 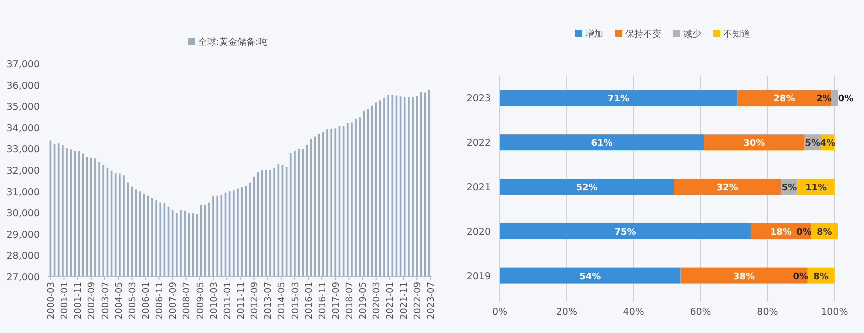 I want to click on x-tick-label: 2009-05, so click(x=201, y=301).